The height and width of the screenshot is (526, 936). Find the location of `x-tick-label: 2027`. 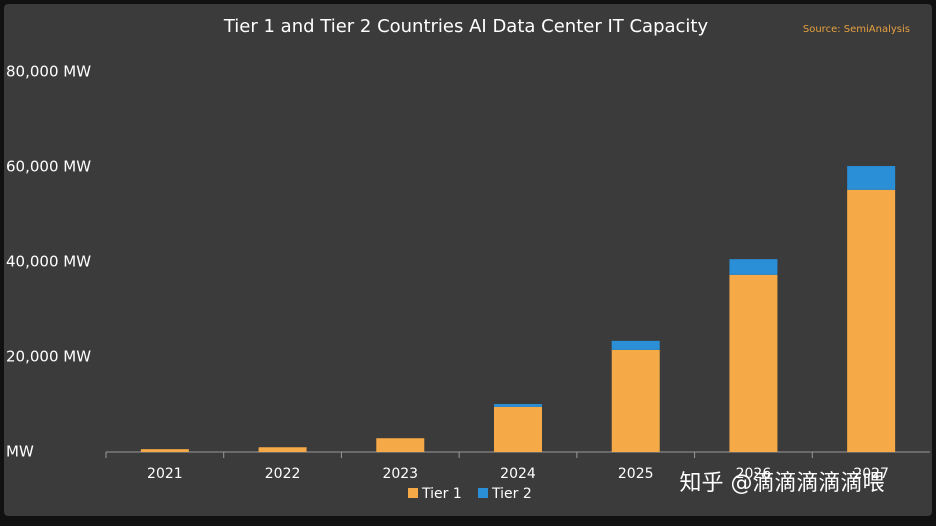

x-tick-label: 2027 is located at coordinates (871, 474).